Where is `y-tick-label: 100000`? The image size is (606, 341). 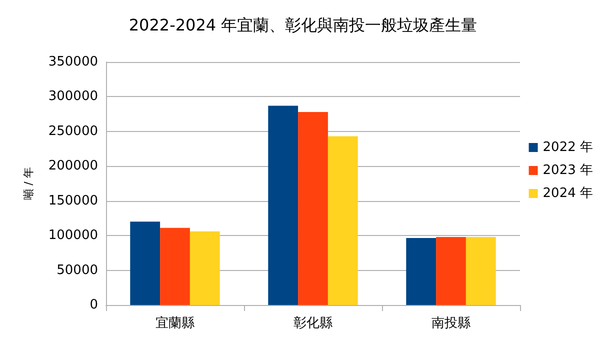
y-tick-label: 100000 is located at coordinates (73, 236).